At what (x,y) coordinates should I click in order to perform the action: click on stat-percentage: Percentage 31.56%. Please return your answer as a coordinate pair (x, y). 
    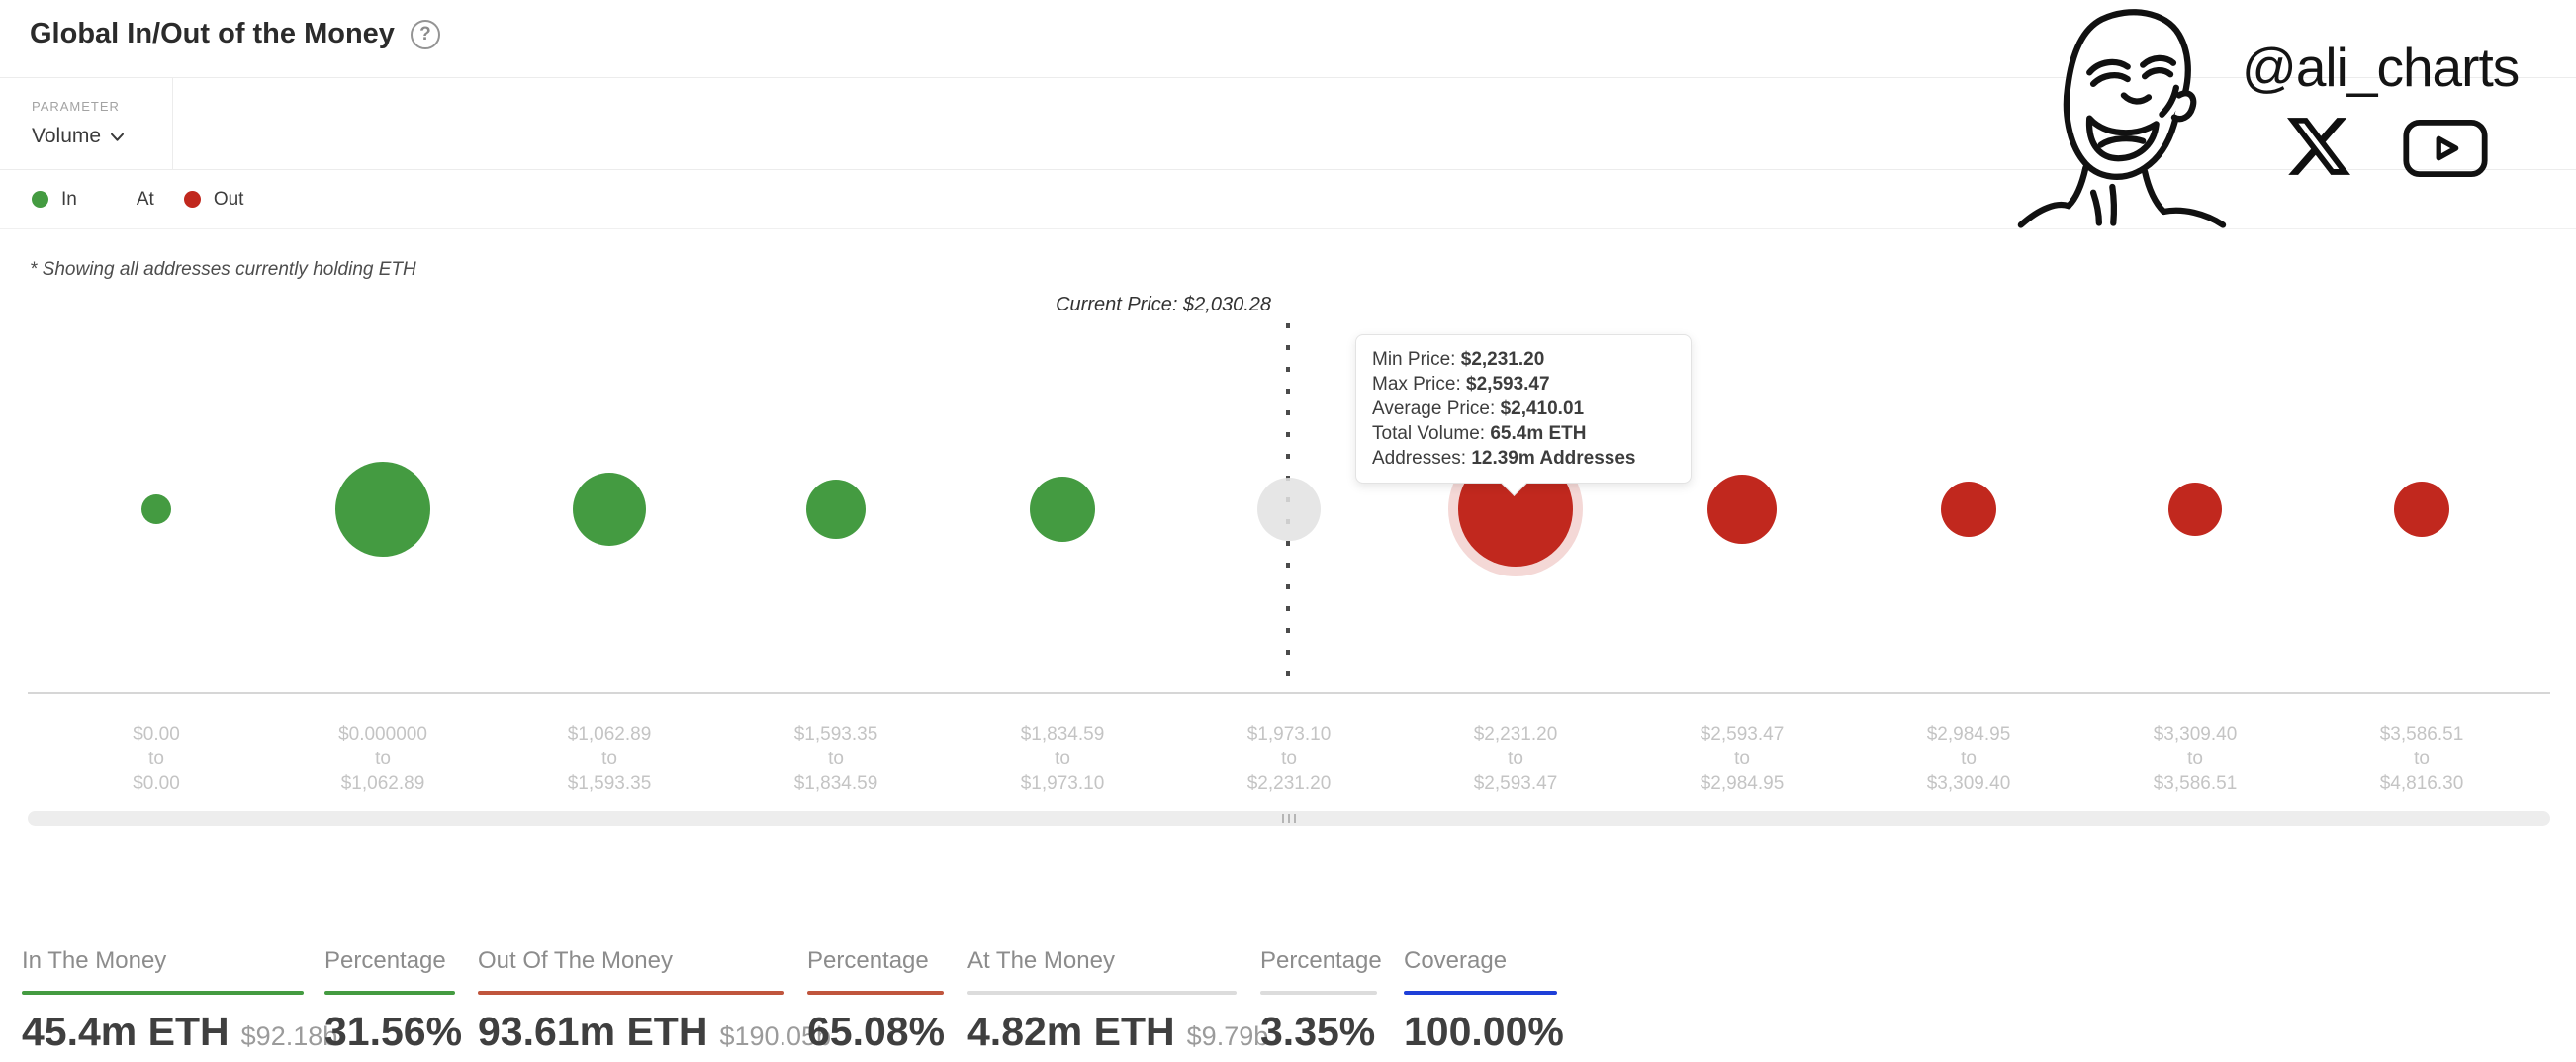
    Looking at the image, I should click on (393, 1001).